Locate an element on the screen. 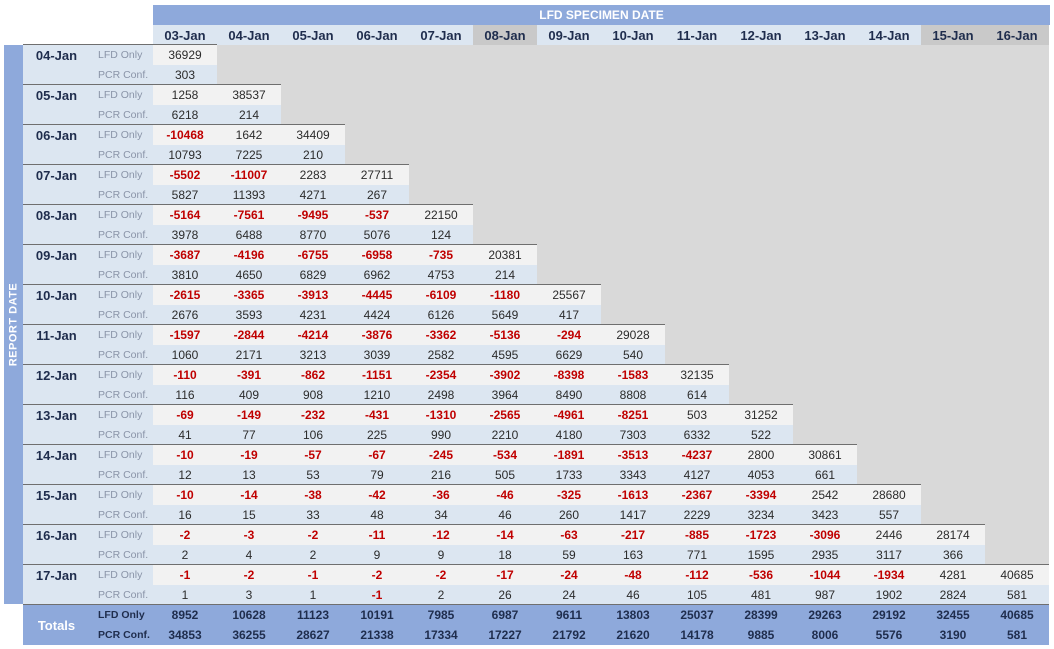 Image resolution: width=1054 pixels, height=649 pixels. pcr-cell: 3117 is located at coordinates (889, 555).